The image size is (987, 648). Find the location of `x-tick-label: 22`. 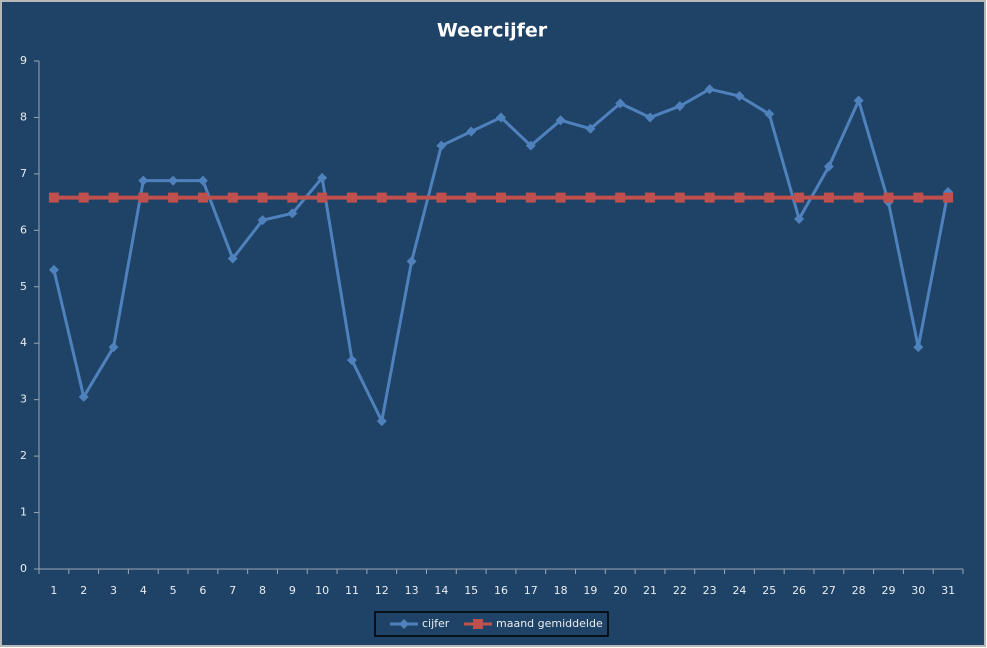

x-tick-label: 22 is located at coordinates (680, 590).